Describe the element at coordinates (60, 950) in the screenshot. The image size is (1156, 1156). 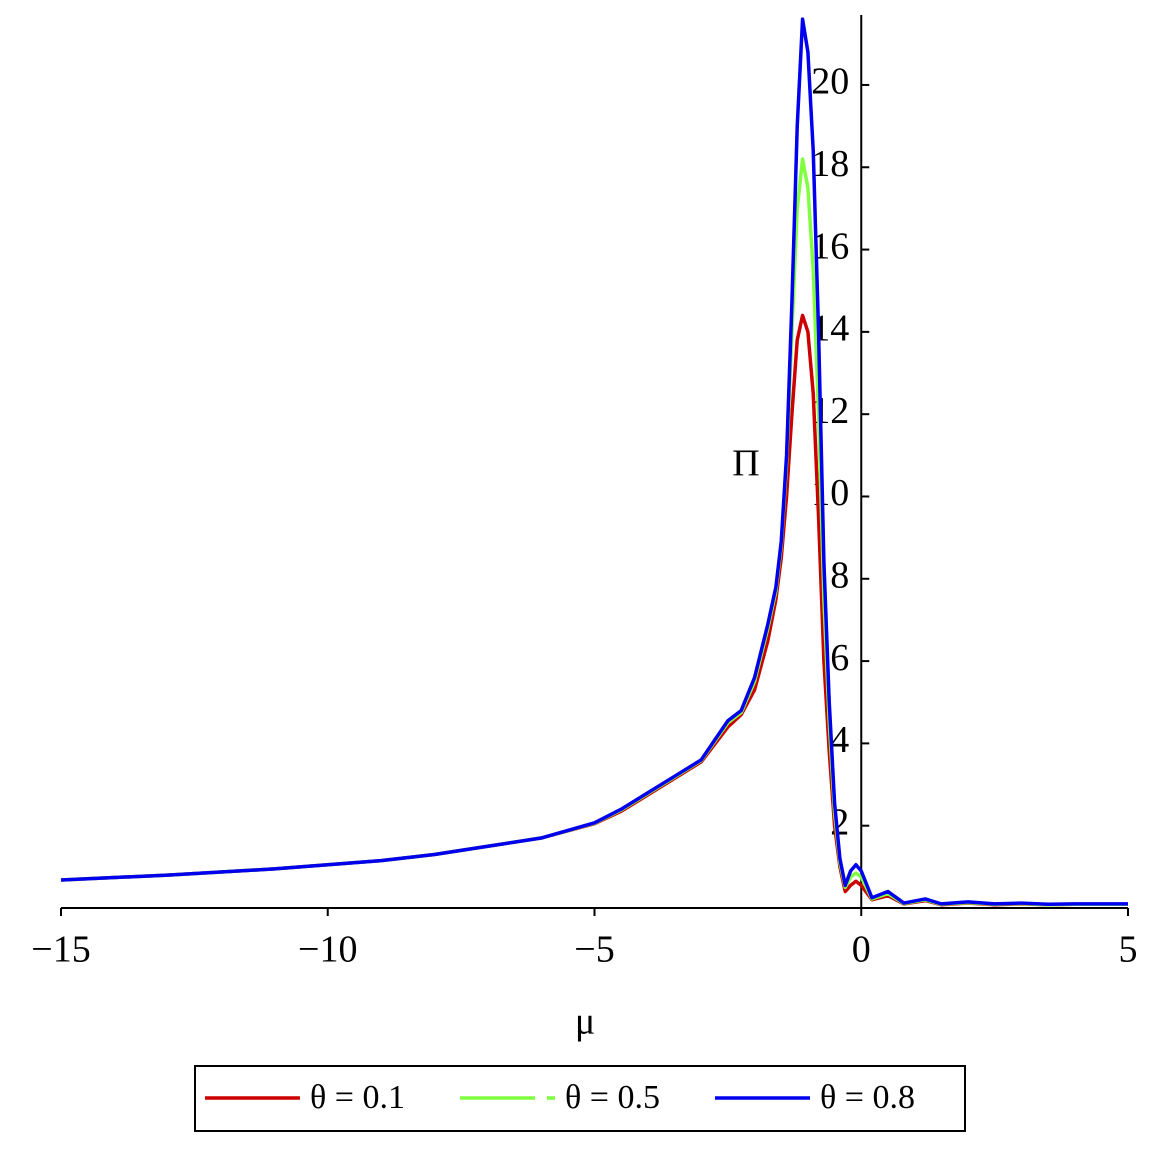
I see `x-tick-label: −15` at that location.